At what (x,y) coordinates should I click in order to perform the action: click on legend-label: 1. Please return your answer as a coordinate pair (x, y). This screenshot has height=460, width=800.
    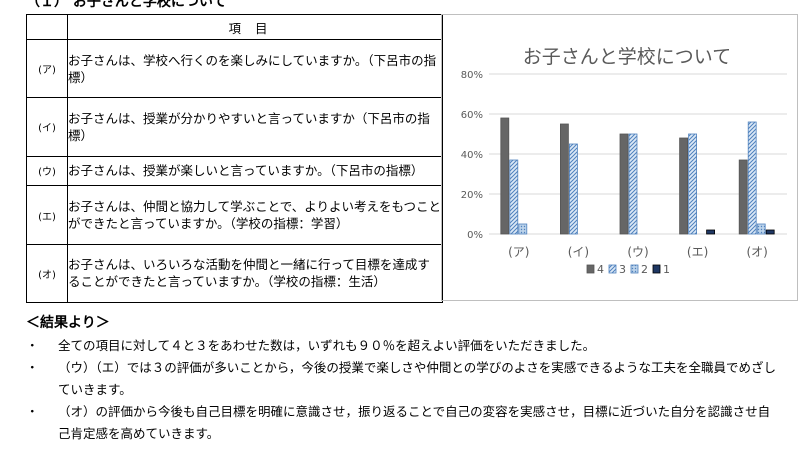
    Looking at the image, I should click on (666, 269).